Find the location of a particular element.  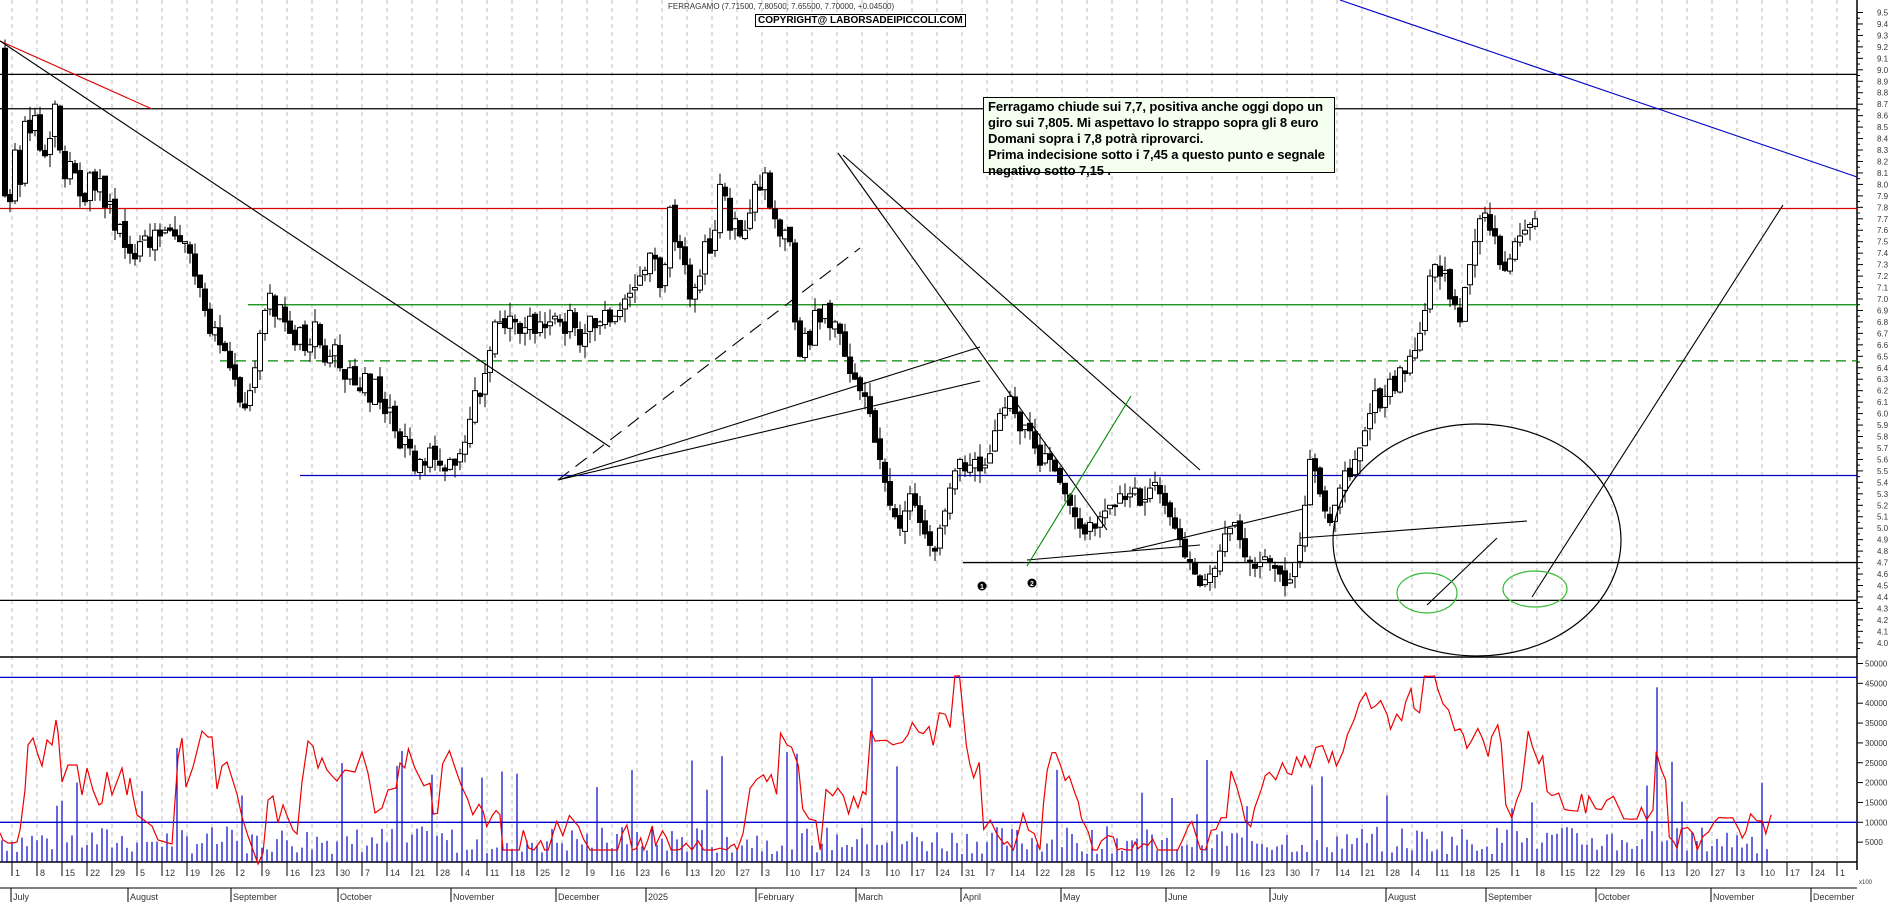

x-tick-label: 16 is located at coordinates (295, 873).